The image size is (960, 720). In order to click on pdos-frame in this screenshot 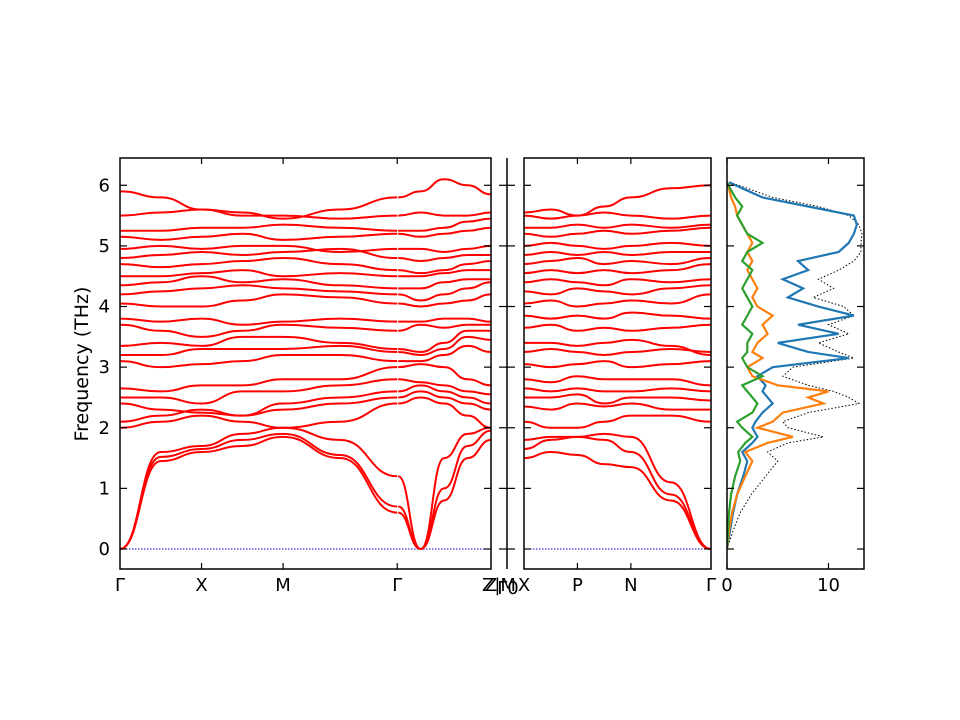, I will do `click(795, 363)`.